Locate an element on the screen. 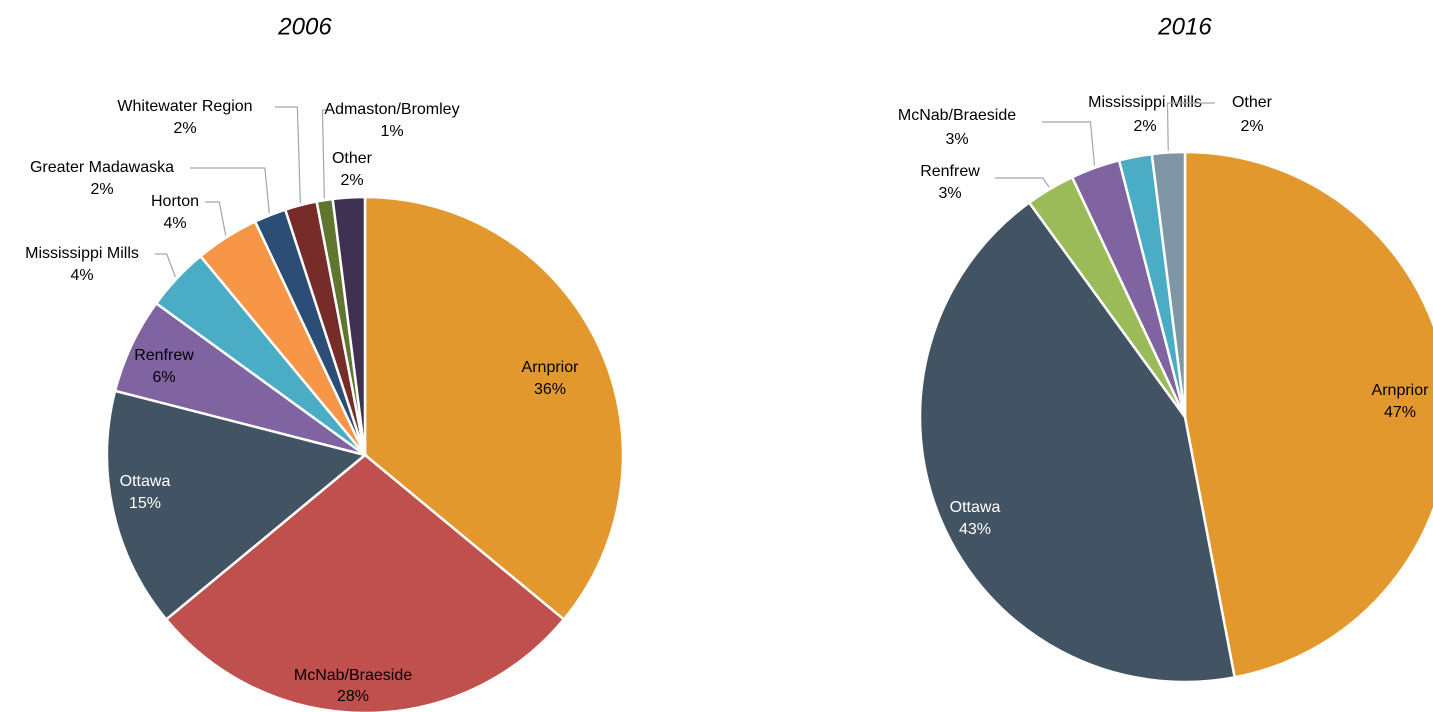 The image size is (1433, 712). slice-label: Admaston/Bromley is located at coordinates (391, 109).